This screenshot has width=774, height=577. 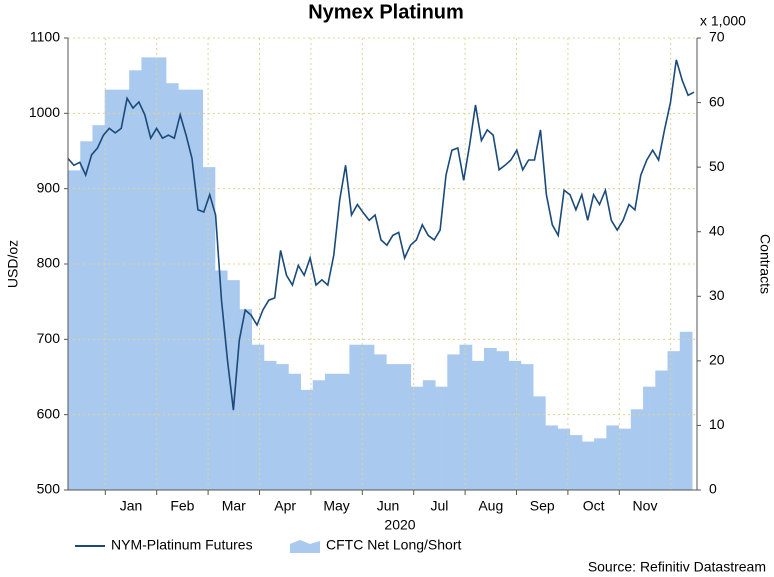 I want to click on x-tick-label: May, so click(x=336, y=506).